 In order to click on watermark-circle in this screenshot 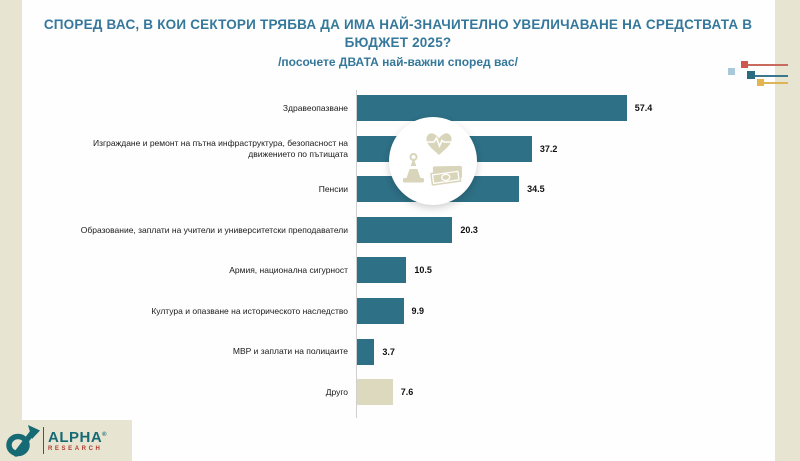, I will do `click(433, 161)`.